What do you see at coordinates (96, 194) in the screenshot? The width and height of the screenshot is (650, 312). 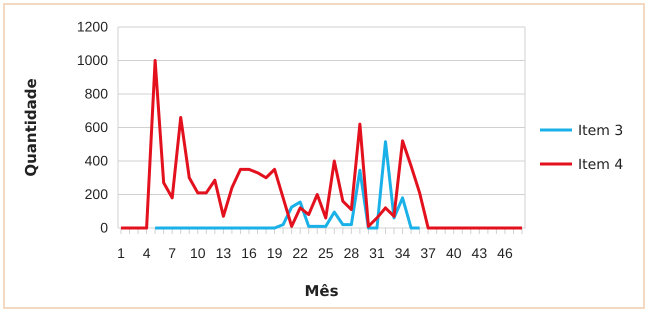 I see `y-tick-label: 200` at bounding box center [96, 194].